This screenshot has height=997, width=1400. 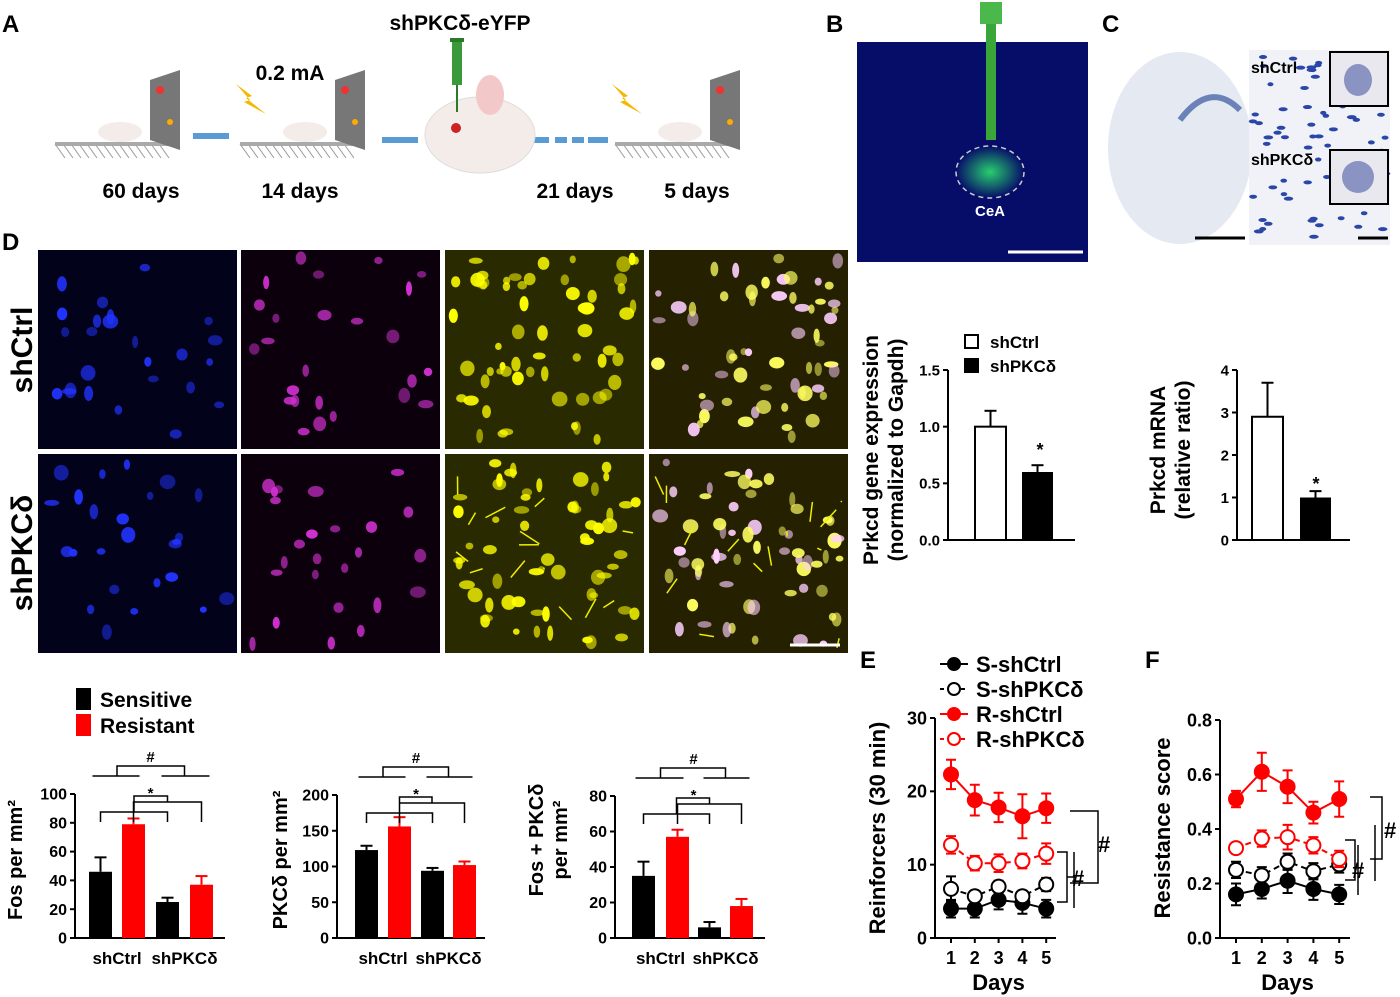 I want to click on chamber-floor, so click(x=672, y=144).